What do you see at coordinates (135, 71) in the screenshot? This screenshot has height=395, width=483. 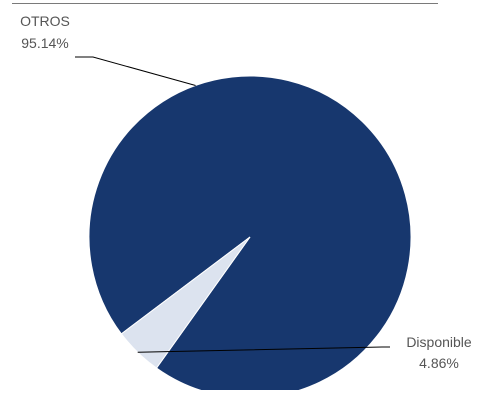 I see `leader-line-otros` at bounding box center [135, 71].